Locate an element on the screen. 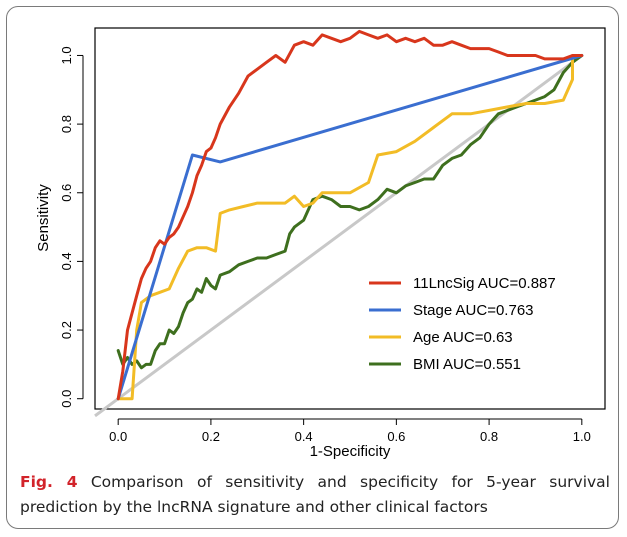 The height and width of the screenshot is (537, 627). y-tick-label: 0.0 is located at coordinates (66, 399).